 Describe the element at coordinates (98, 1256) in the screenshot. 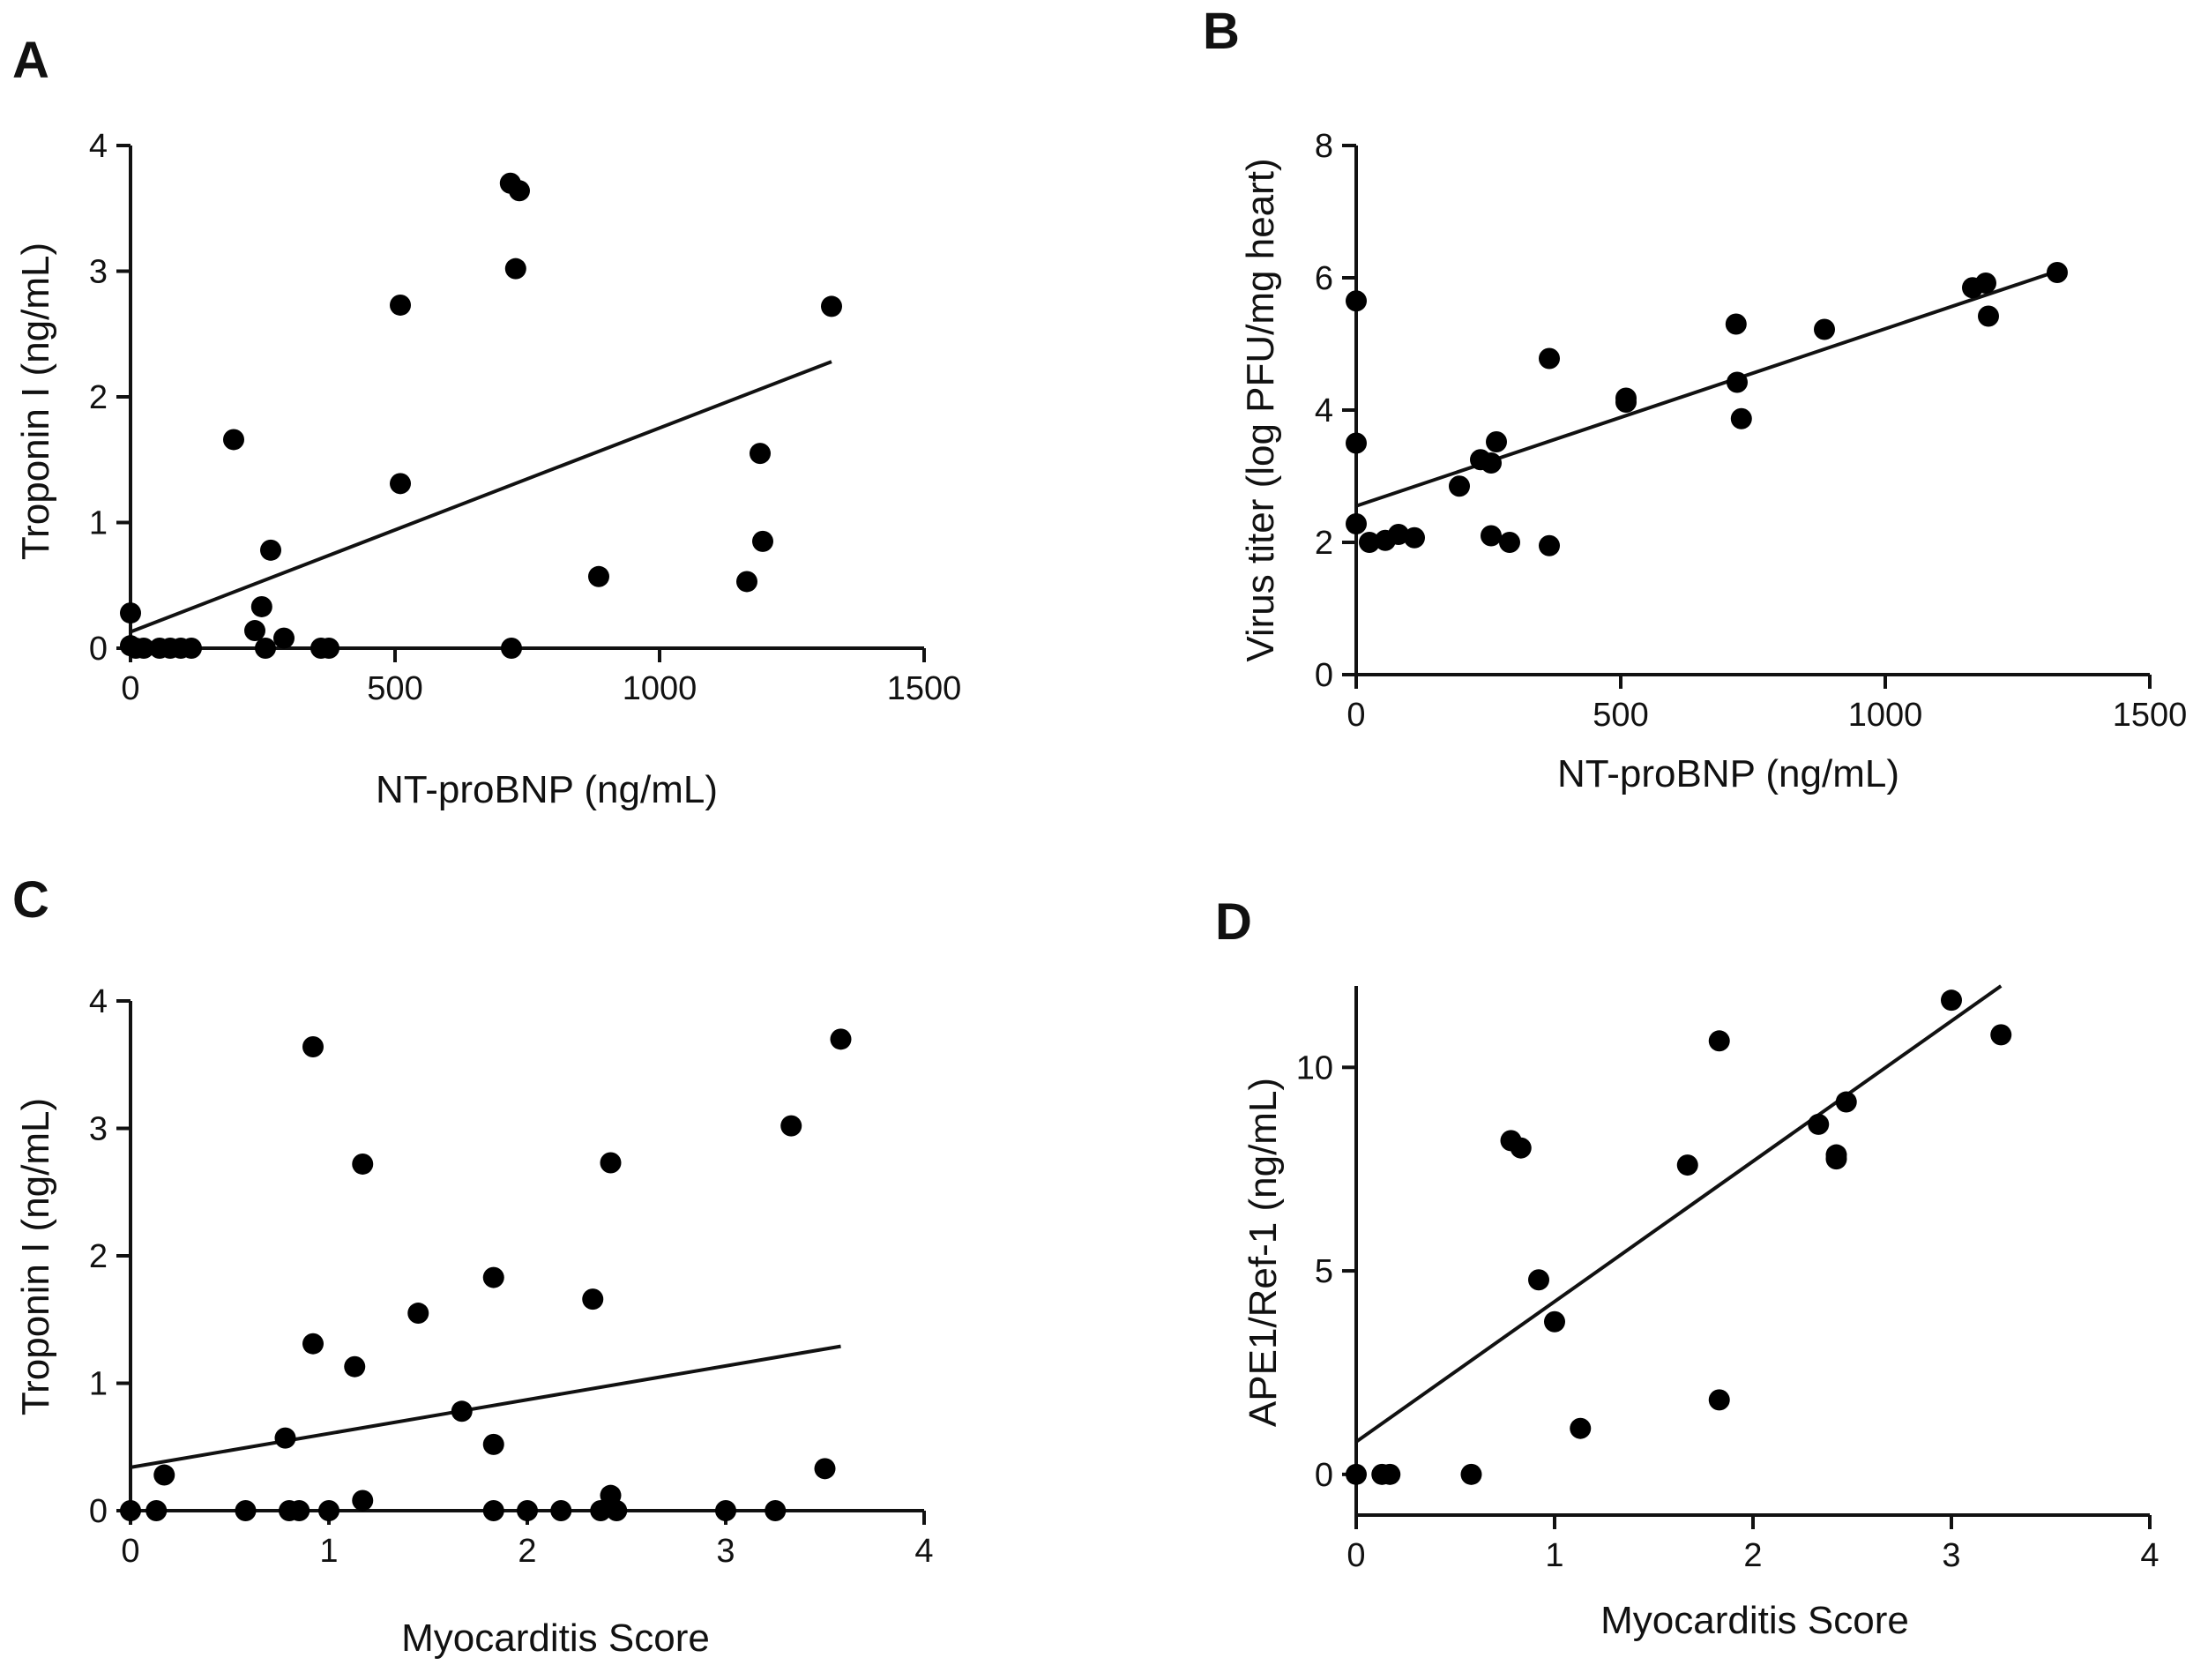

I see `panel-c-y-tick-label: 2` at that location.